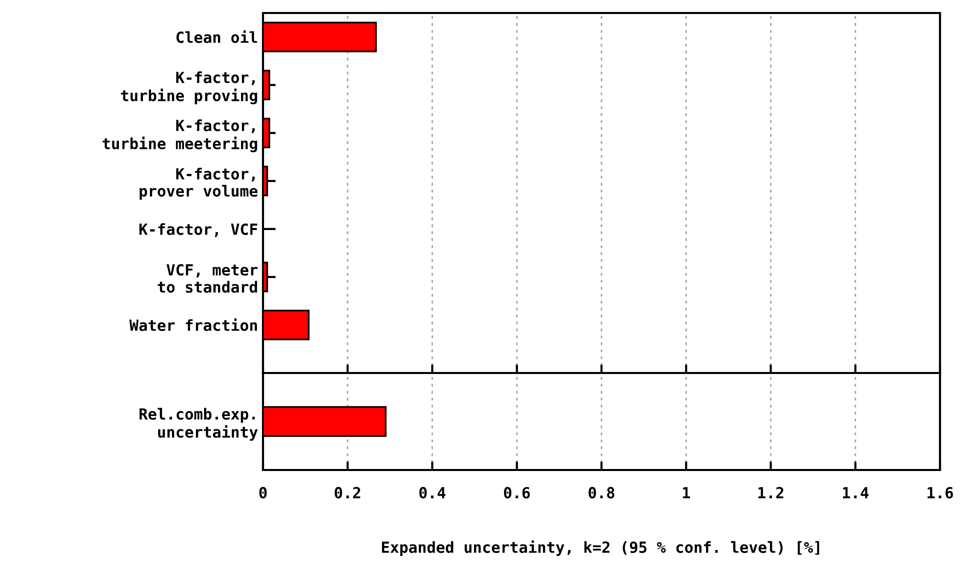 This screenshot has width=971, height=571. I want to click on x-tick-label: 0, so click(263, 492).